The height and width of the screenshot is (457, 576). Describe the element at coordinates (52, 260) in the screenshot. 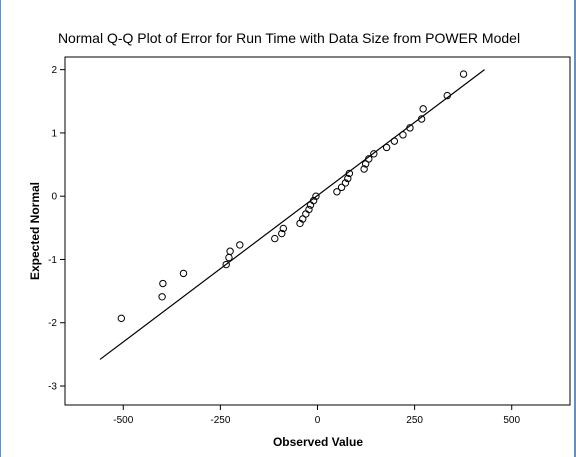

I see `y-tick-label: -1` at that location.